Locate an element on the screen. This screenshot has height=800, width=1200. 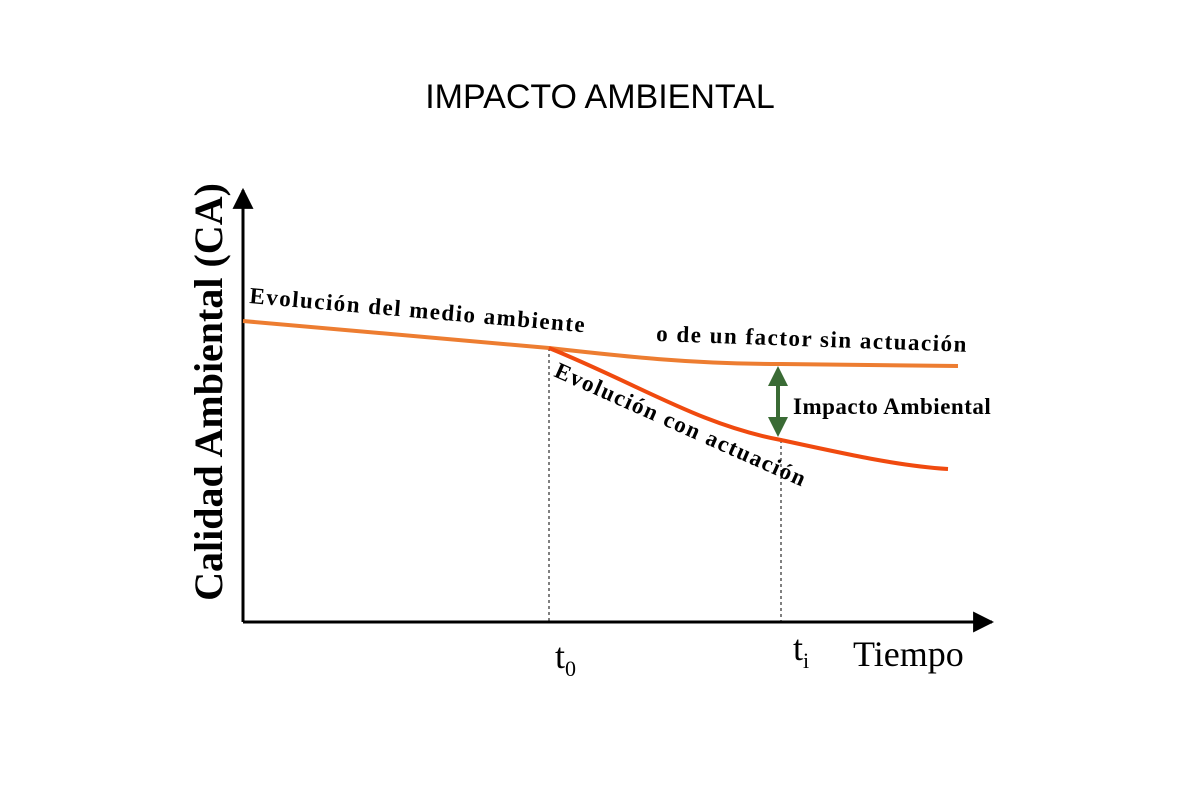
tick-t0-sub: 0 is located at coordinates (570, 668).